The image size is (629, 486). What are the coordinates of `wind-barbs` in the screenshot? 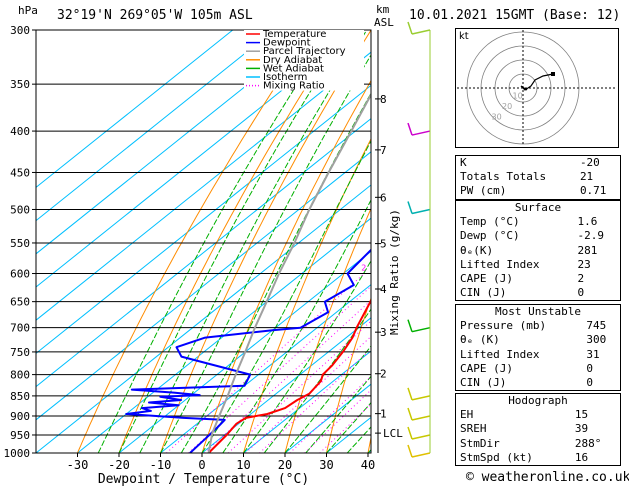 It's located at (419, 239).